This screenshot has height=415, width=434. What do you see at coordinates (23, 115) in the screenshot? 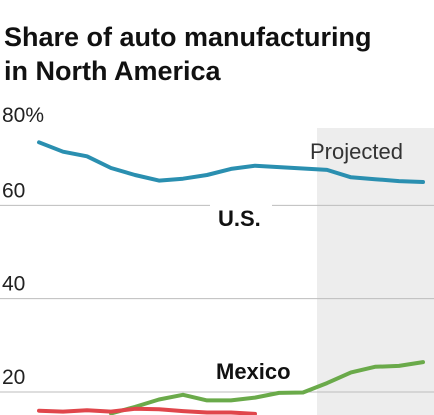
I see `y-tick-label-80: 80%` at bounding box center [23, 115].